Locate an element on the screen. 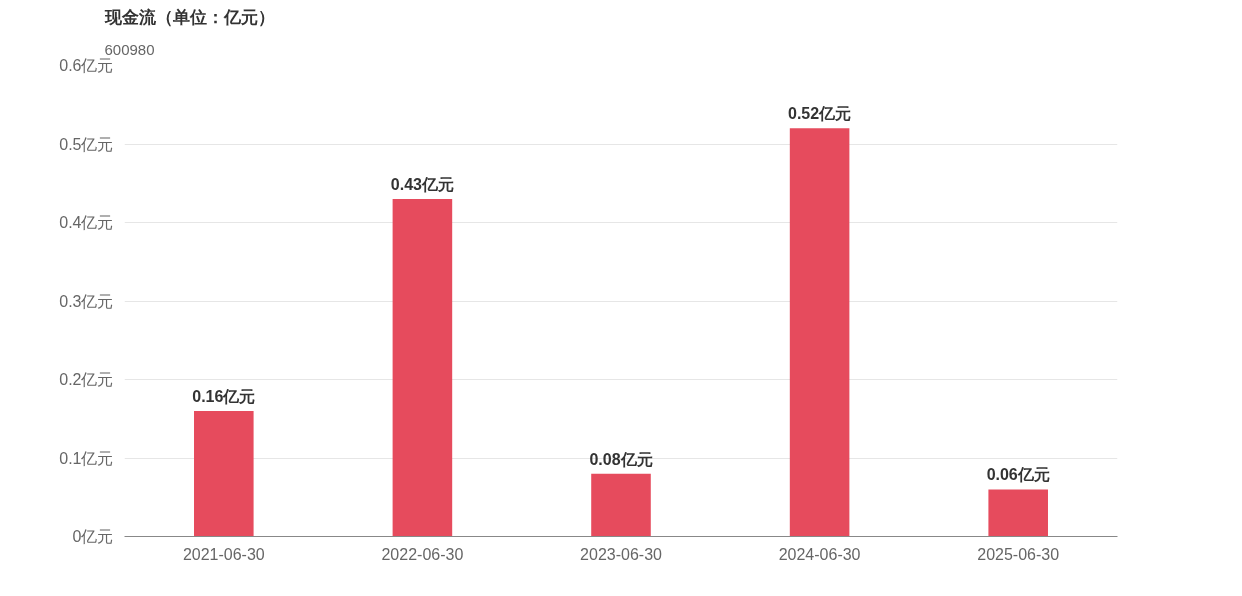 This screenshot has width=1242, height=596. x-tick-label: 2024-06-30 is located at coordinates (819, 554).